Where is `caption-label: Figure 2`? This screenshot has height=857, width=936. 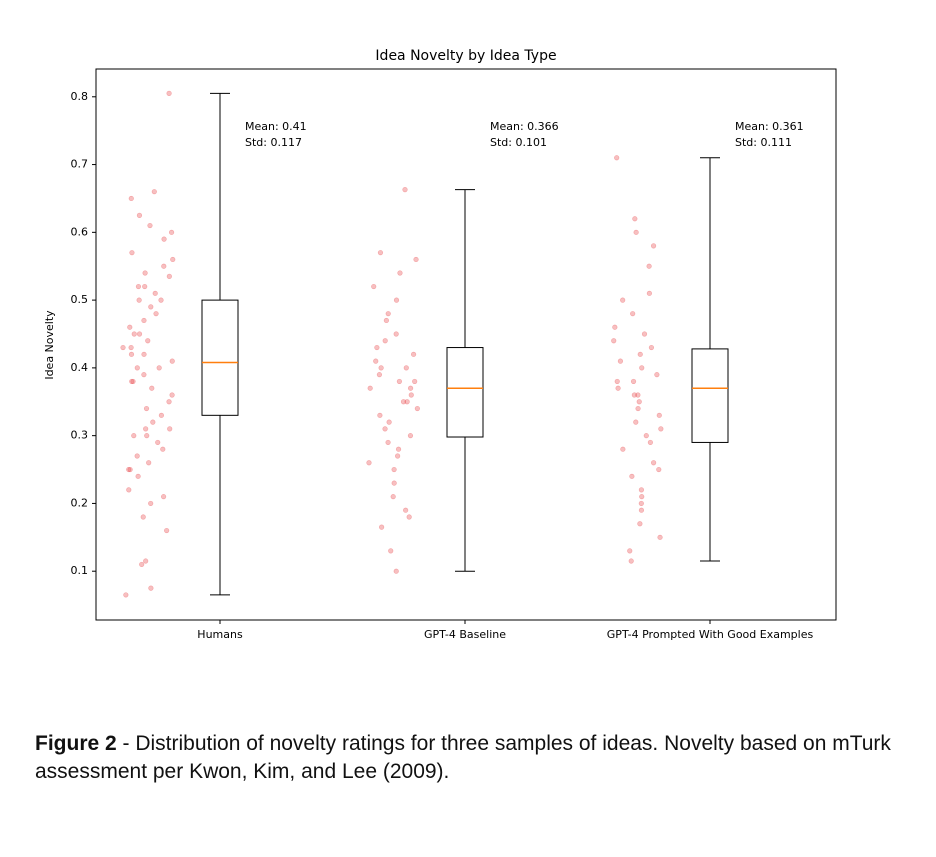 caption-label: Figure 2 is located at coordinates (76, 743).